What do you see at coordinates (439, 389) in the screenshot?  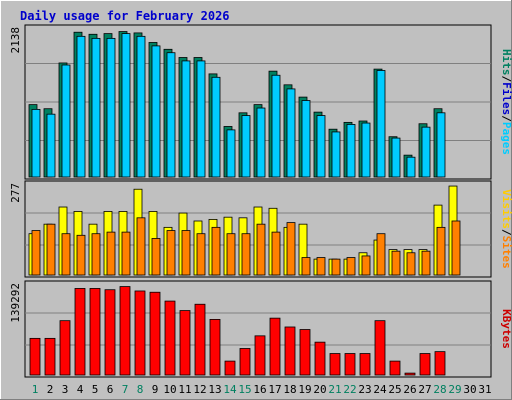 I see `x-tick-day-28: 28` at bounding box center [439, 389].